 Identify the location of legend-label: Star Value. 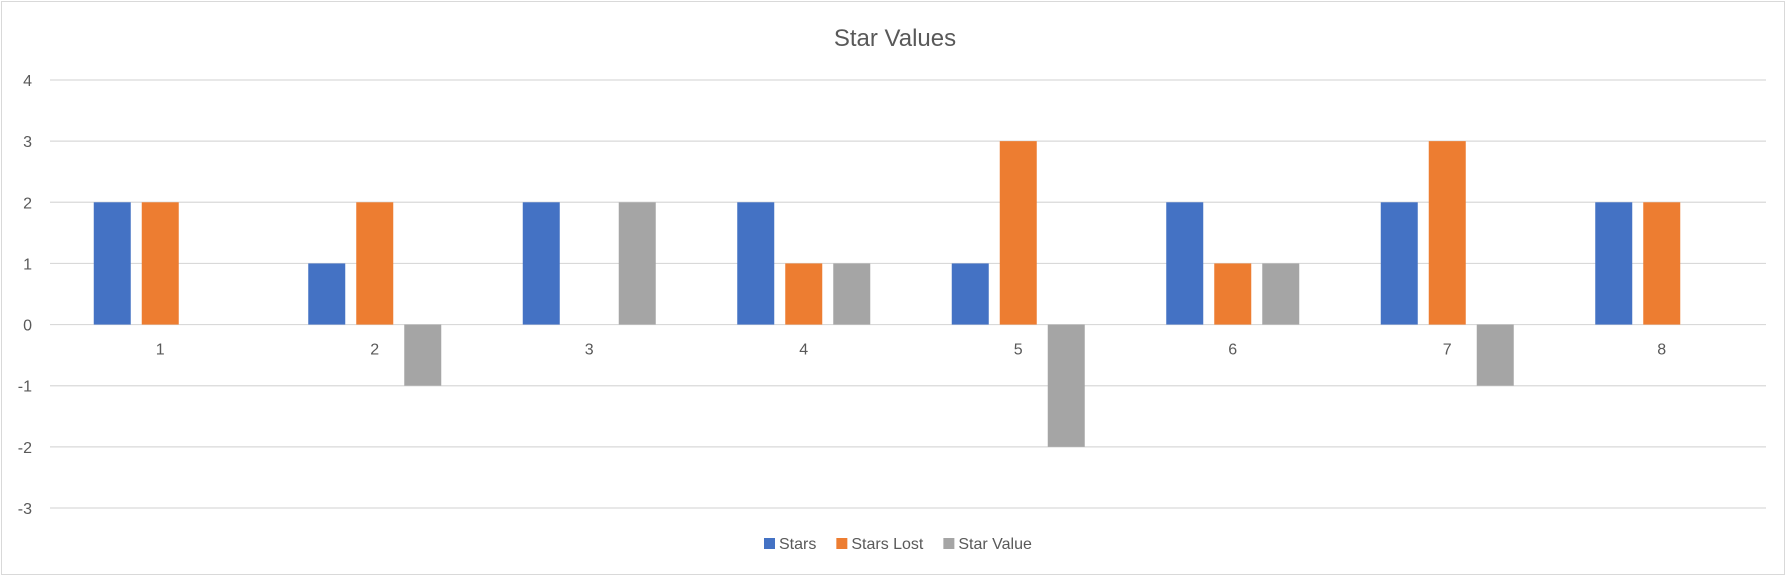
(995, 544).